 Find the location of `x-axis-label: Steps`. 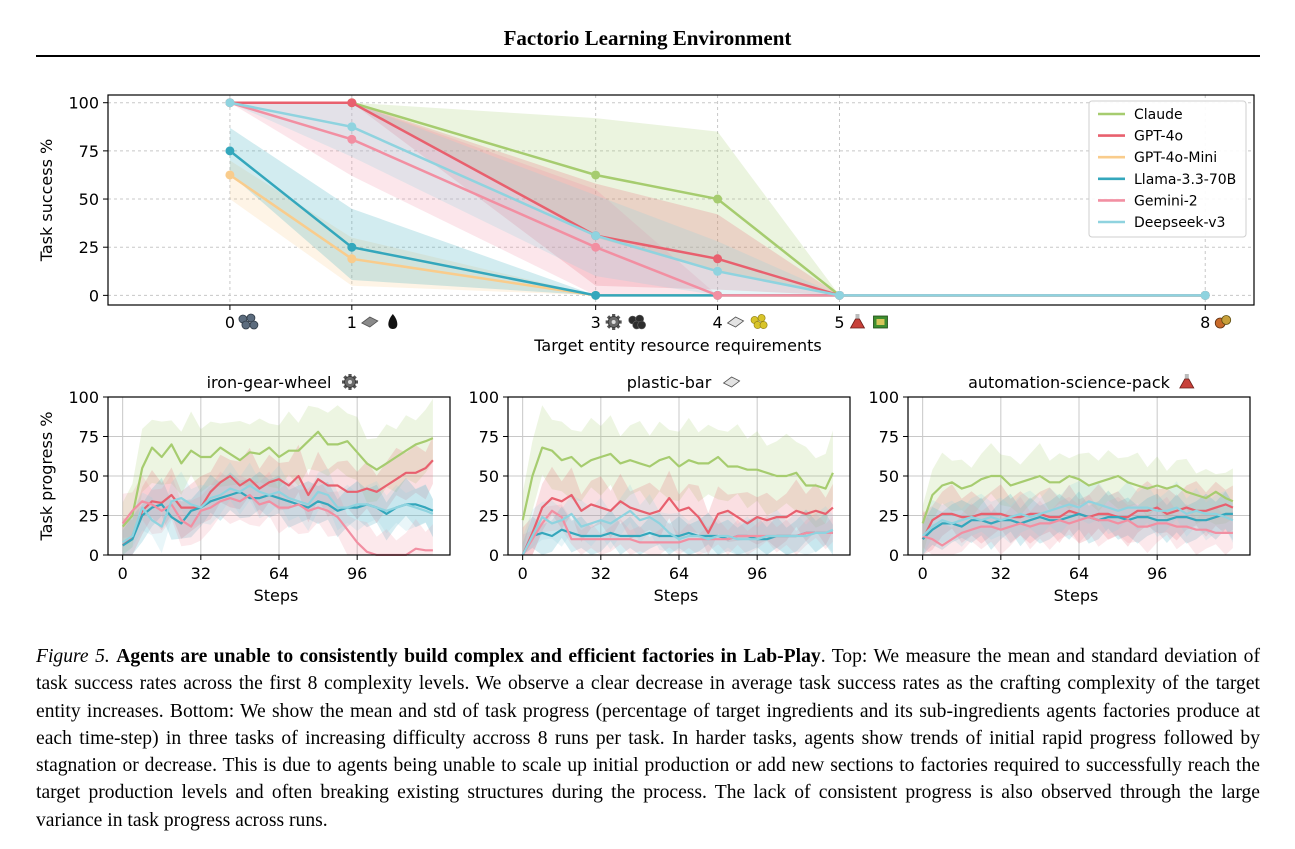

x-axis-label: Steps is located at coordinates (1076, 595).